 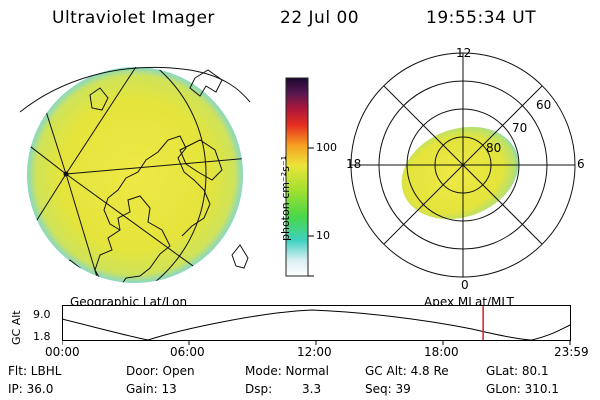 I want to click on altitude-curve, so click(x=316, y=325).